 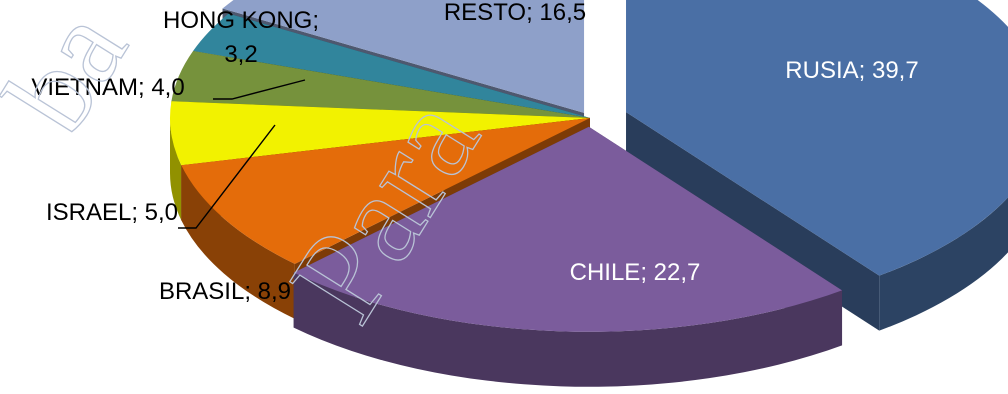 I want to click on data-label-vietnam: VIETNAM; 4,0, so click(x=107, y=87).